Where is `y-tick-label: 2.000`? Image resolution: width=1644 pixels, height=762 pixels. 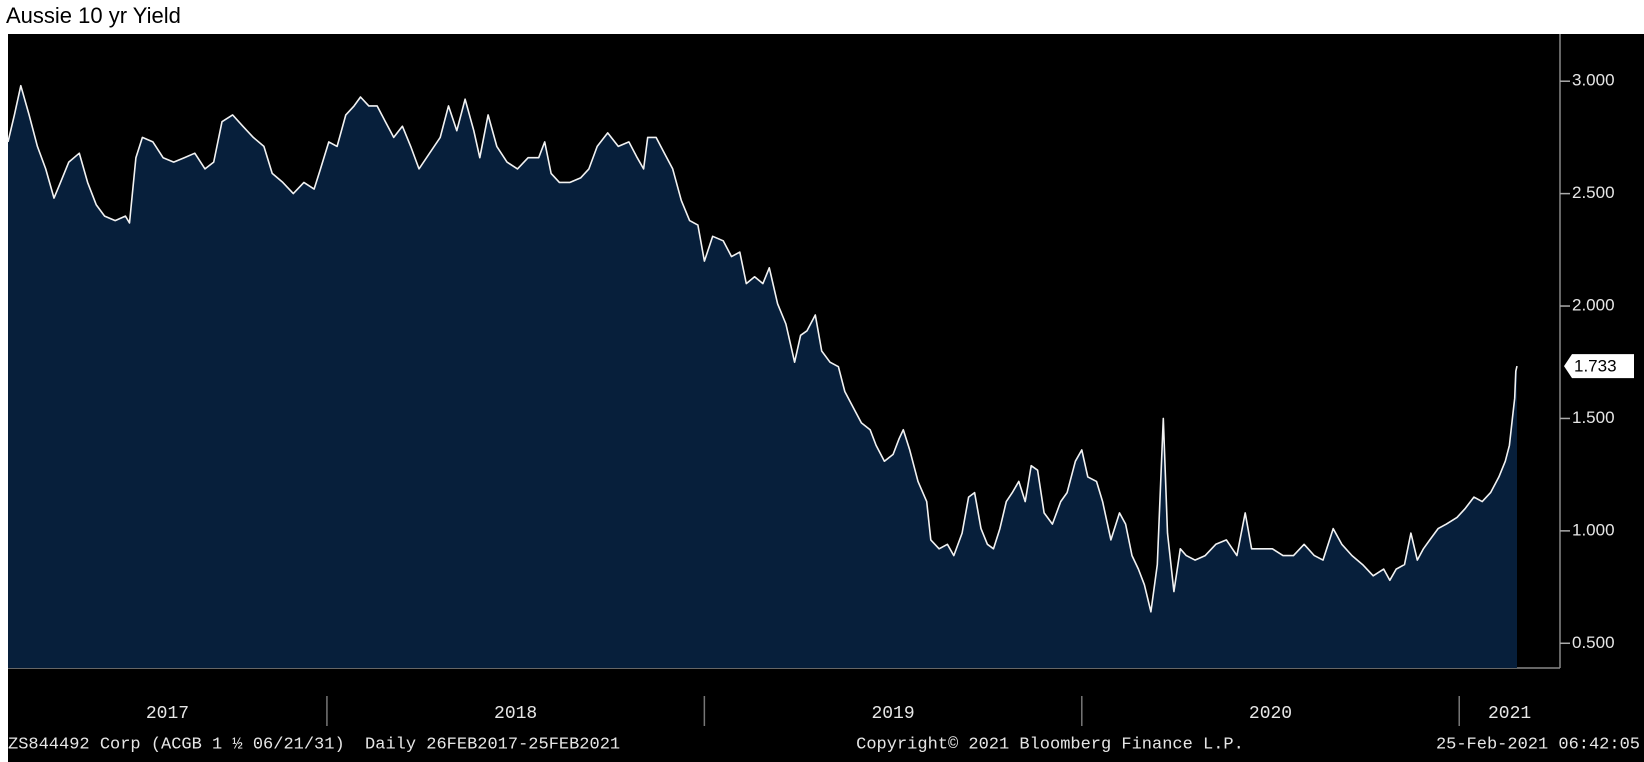
y-tick-label: 2.000 is located at coordinates (1593, 305).